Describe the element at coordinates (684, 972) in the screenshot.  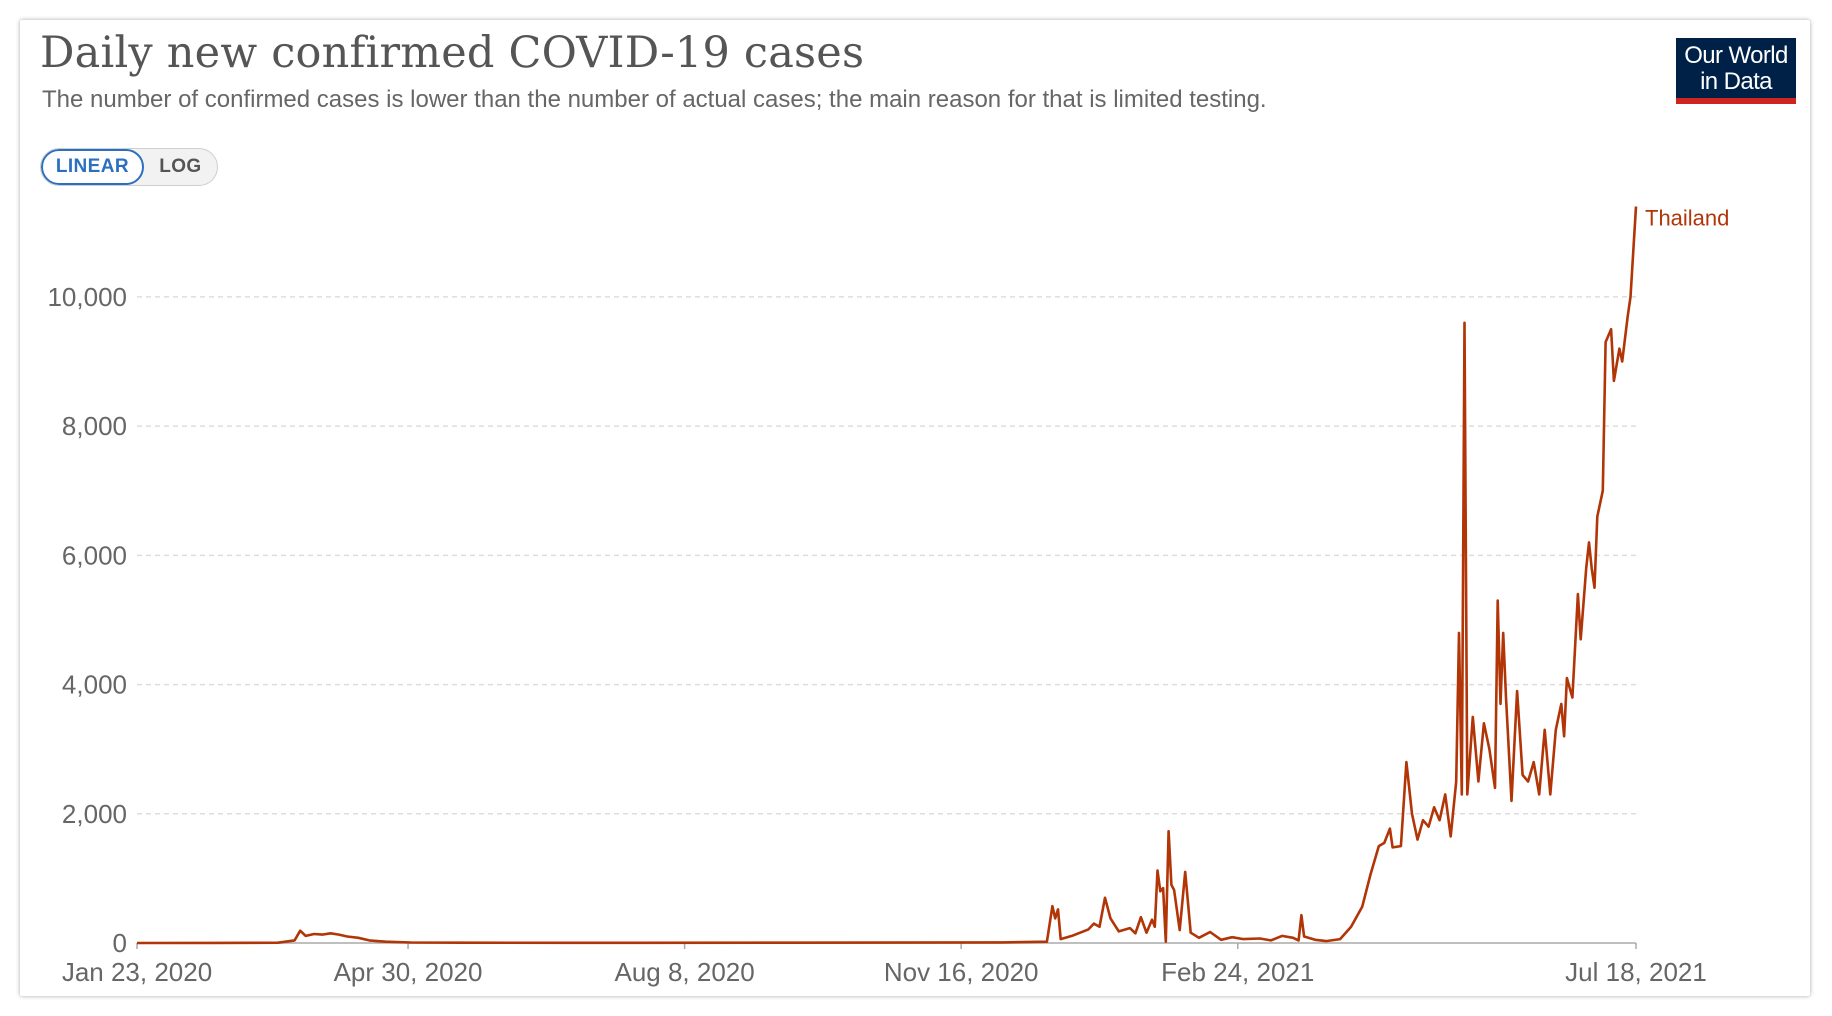
I see `x-tick-label: Aug 8, 2020` at that location.